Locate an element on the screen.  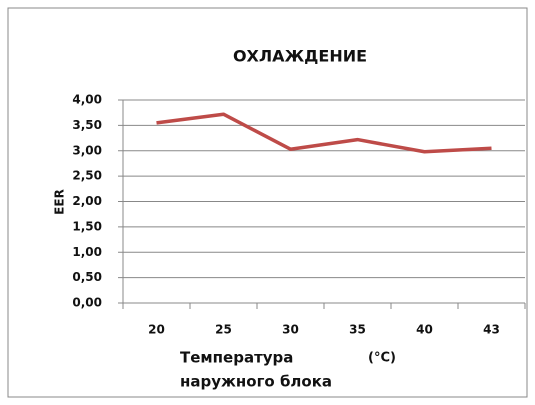
y-tick-label: 1,00 is located at coordinates (87, 252).